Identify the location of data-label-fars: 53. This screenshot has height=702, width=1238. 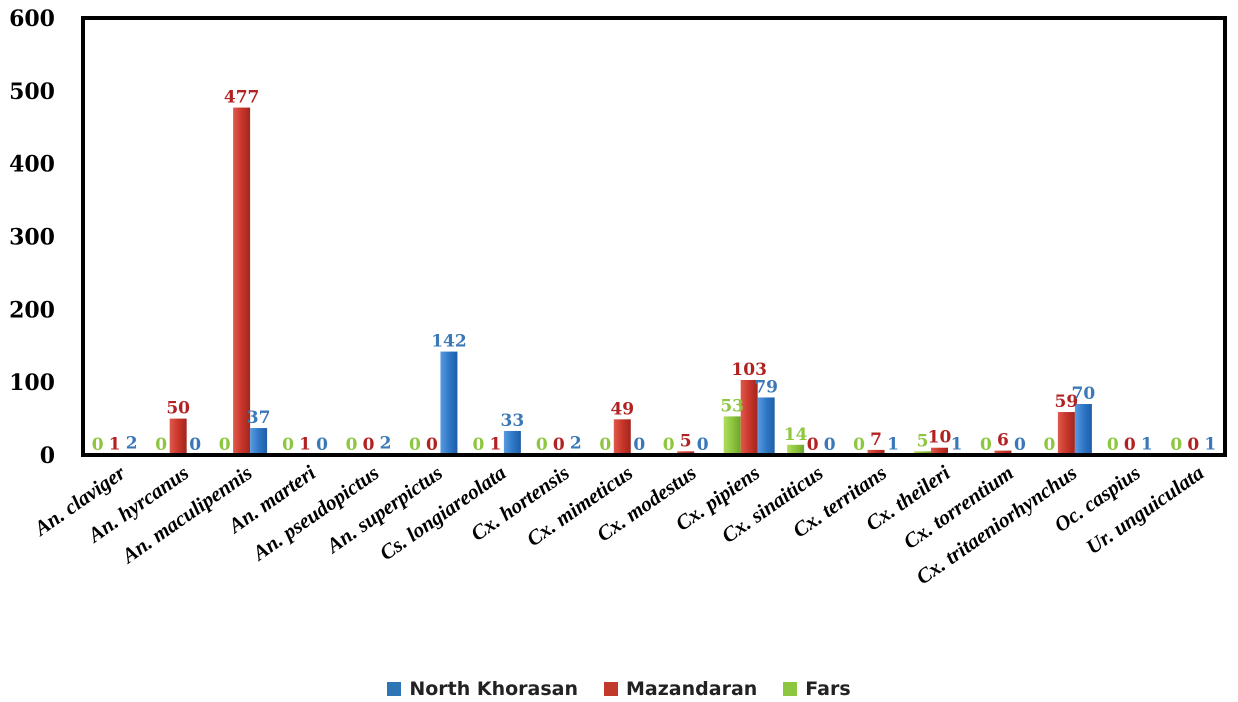
(732, 406).